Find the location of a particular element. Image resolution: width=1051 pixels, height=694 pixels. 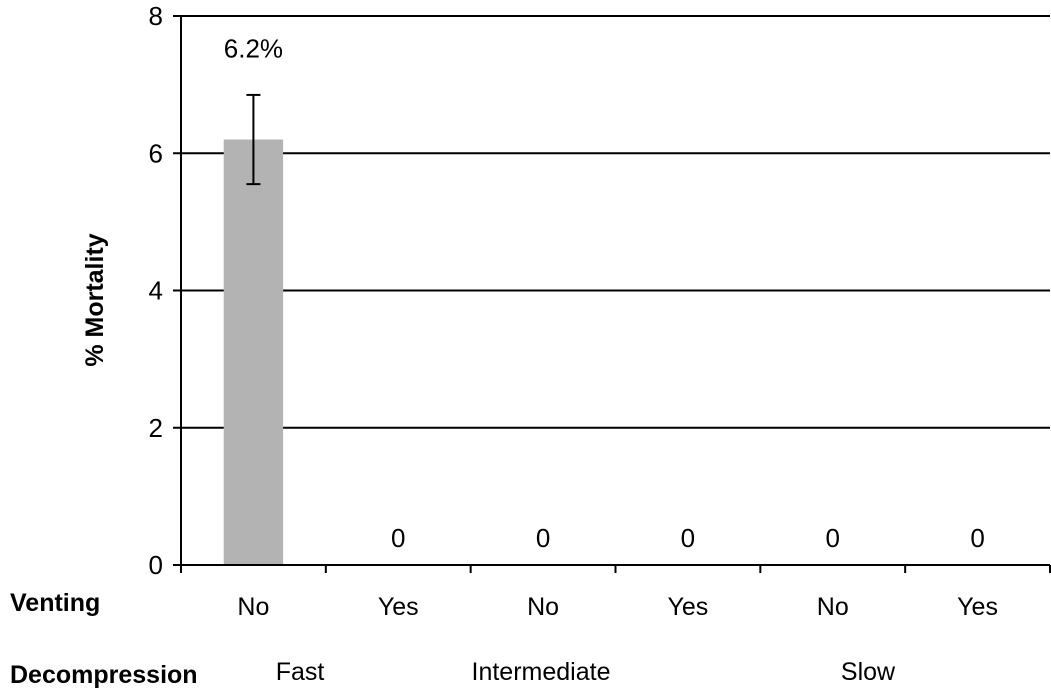

x-category-label-0: No is located at coordinates (253, 607).